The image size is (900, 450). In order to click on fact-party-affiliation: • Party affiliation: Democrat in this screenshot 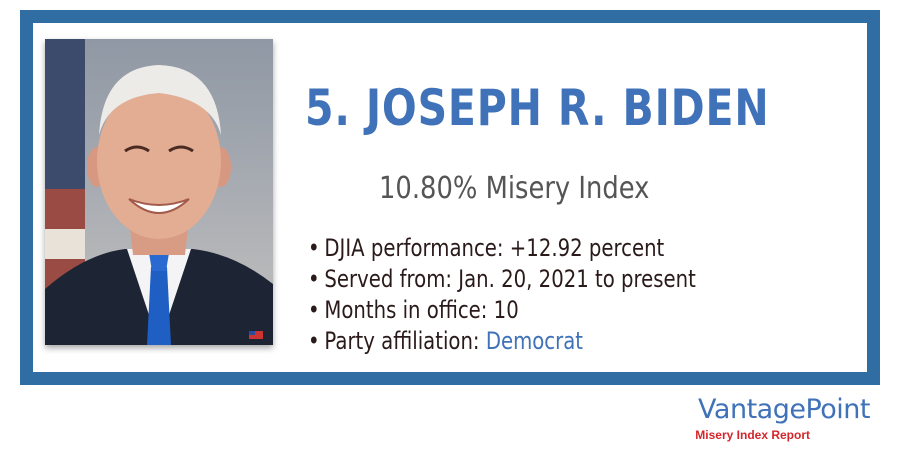, I will do `click(502, 341)`.